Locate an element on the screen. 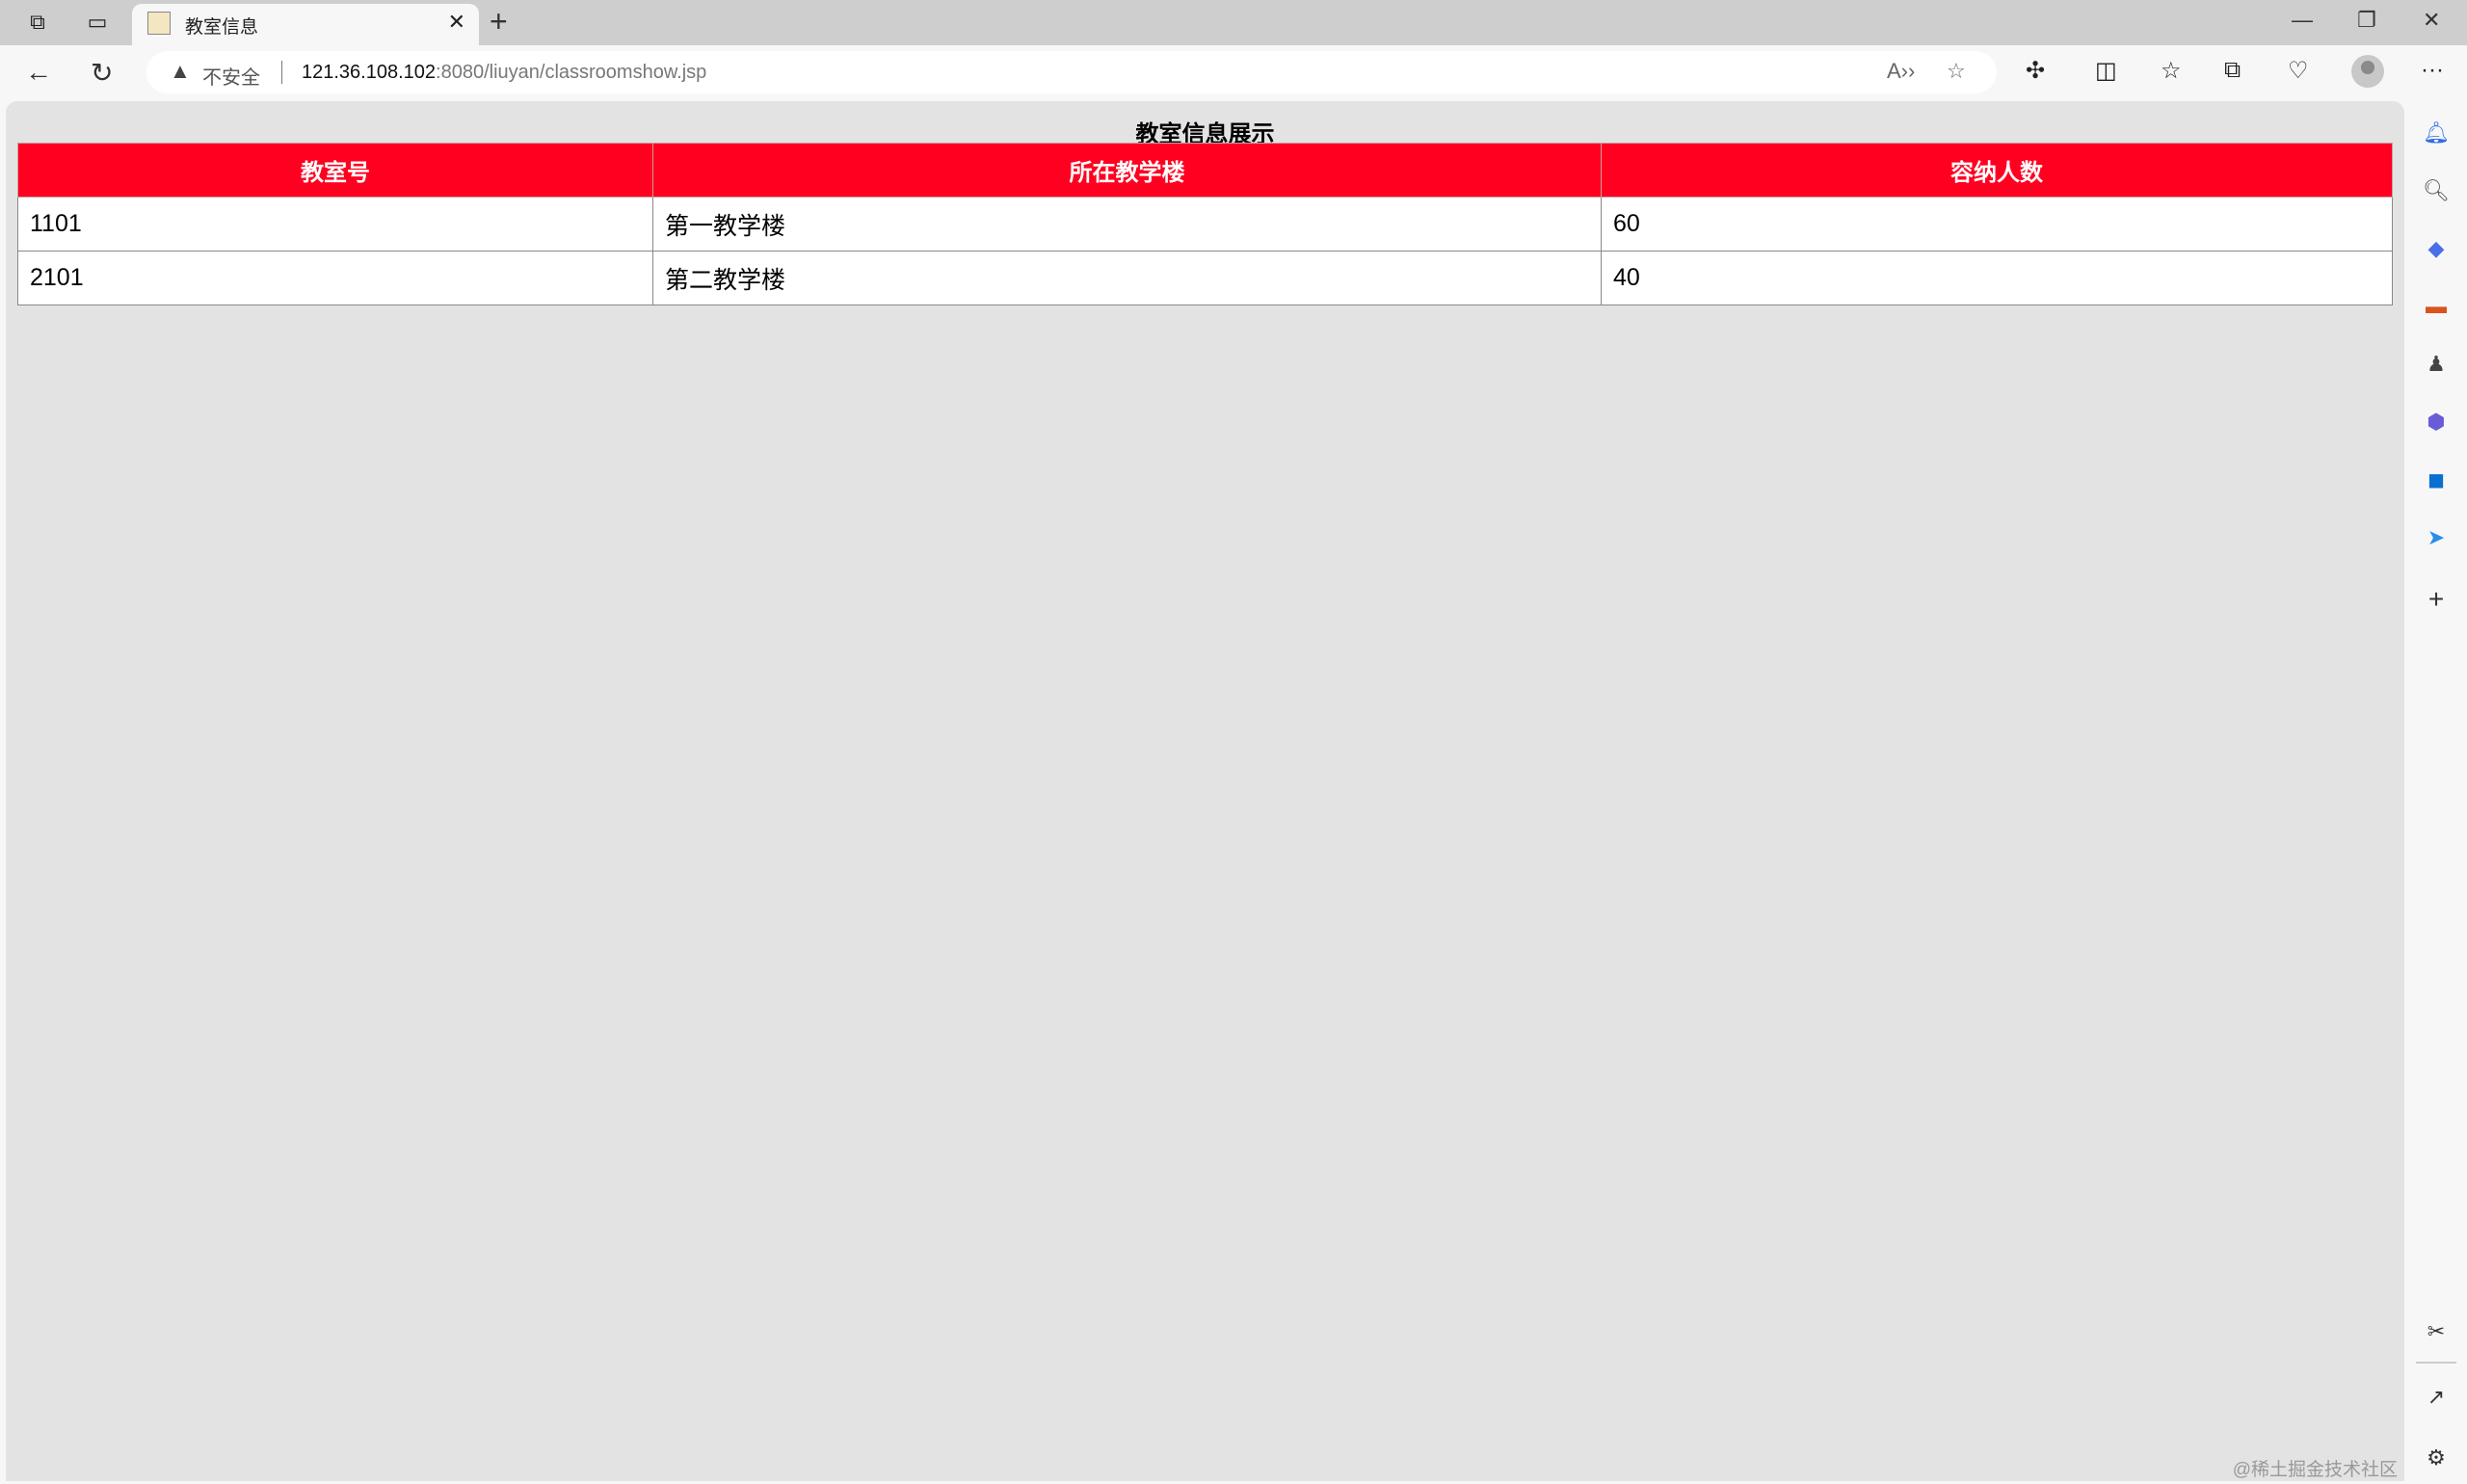  vertical-tabs-icon: ▭ is located at coordinates (97, 22).